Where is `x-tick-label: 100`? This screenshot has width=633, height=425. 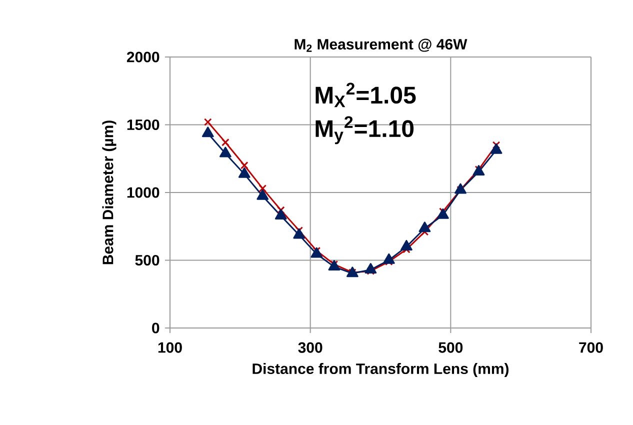
x-tick-label: 100 is located at coordinates (170, 347).